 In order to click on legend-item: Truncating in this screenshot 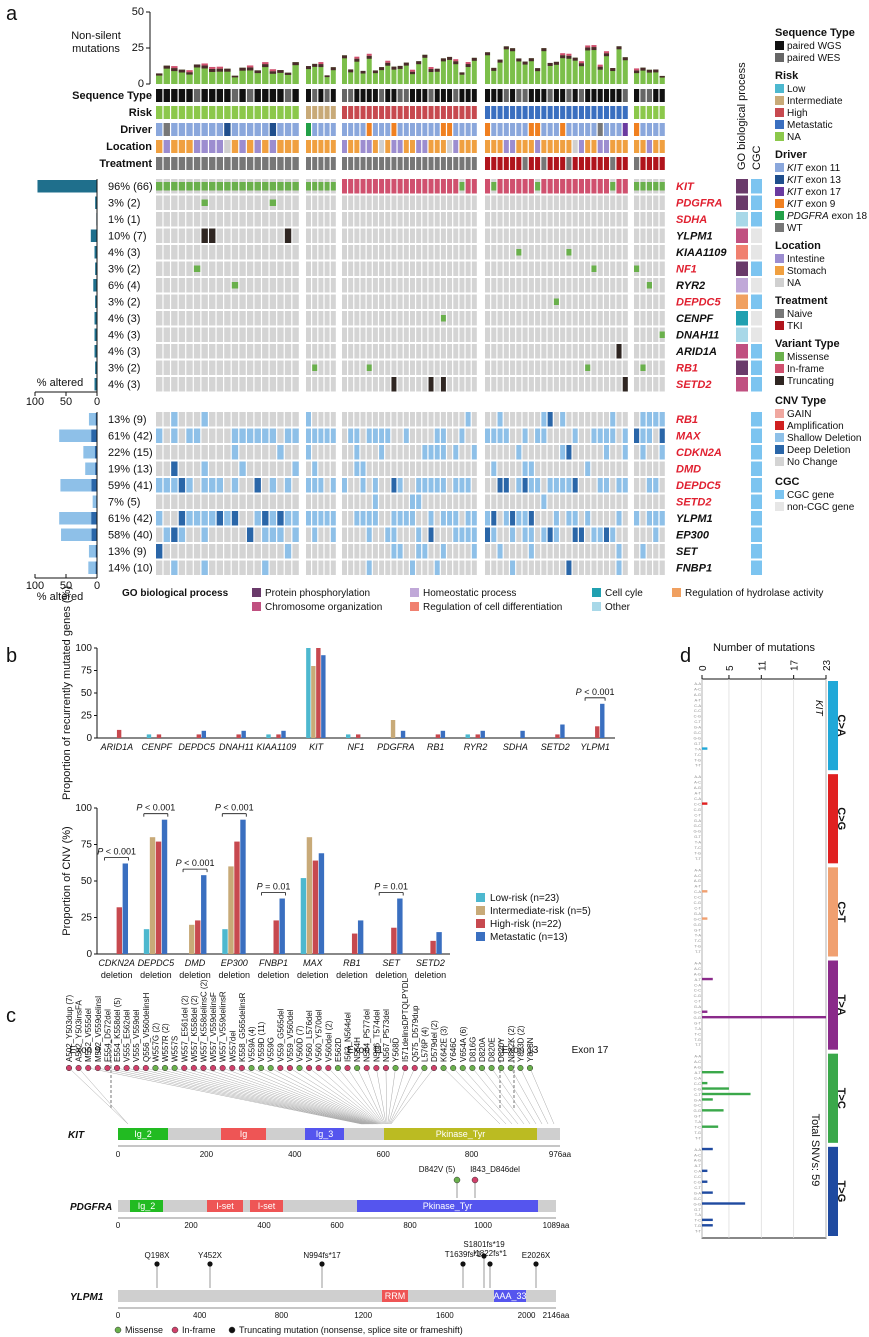, I will do `click(810, 381)`.